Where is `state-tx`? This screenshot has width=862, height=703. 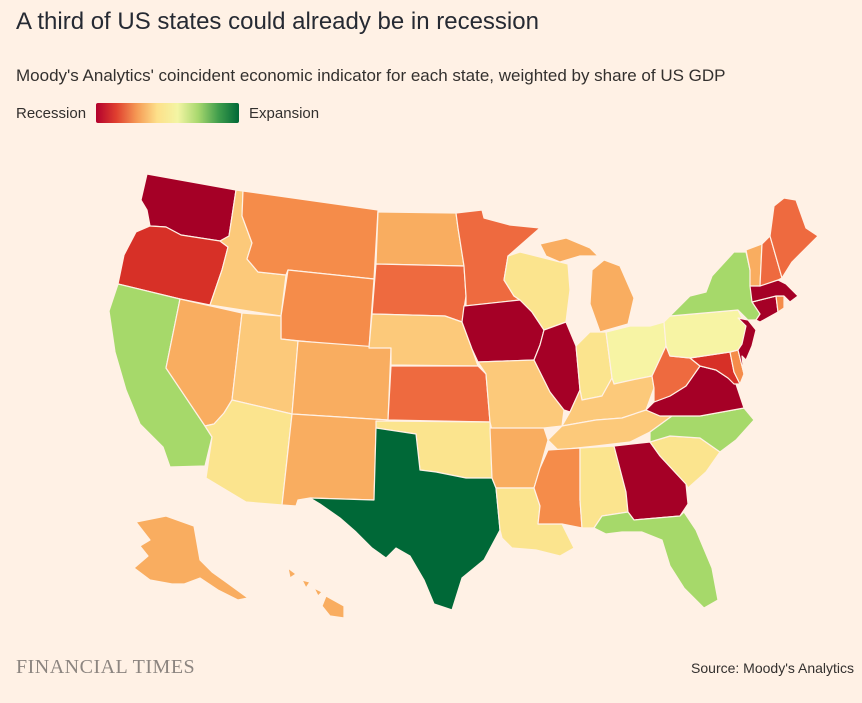
state-tx is located at coordinates (405, 519).